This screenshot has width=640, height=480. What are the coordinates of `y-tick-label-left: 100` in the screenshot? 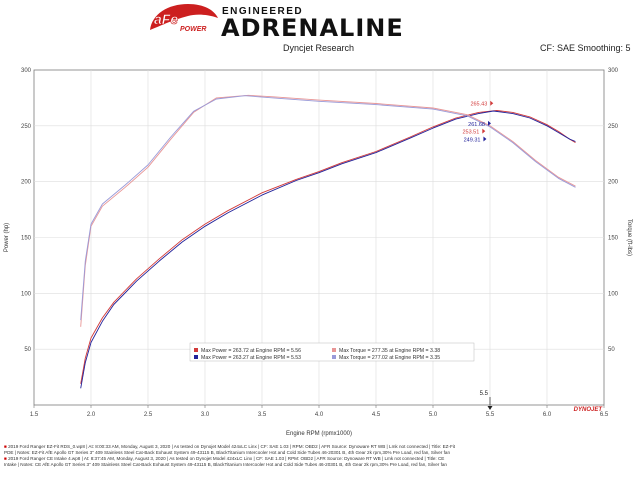 It's located at (26, 294).